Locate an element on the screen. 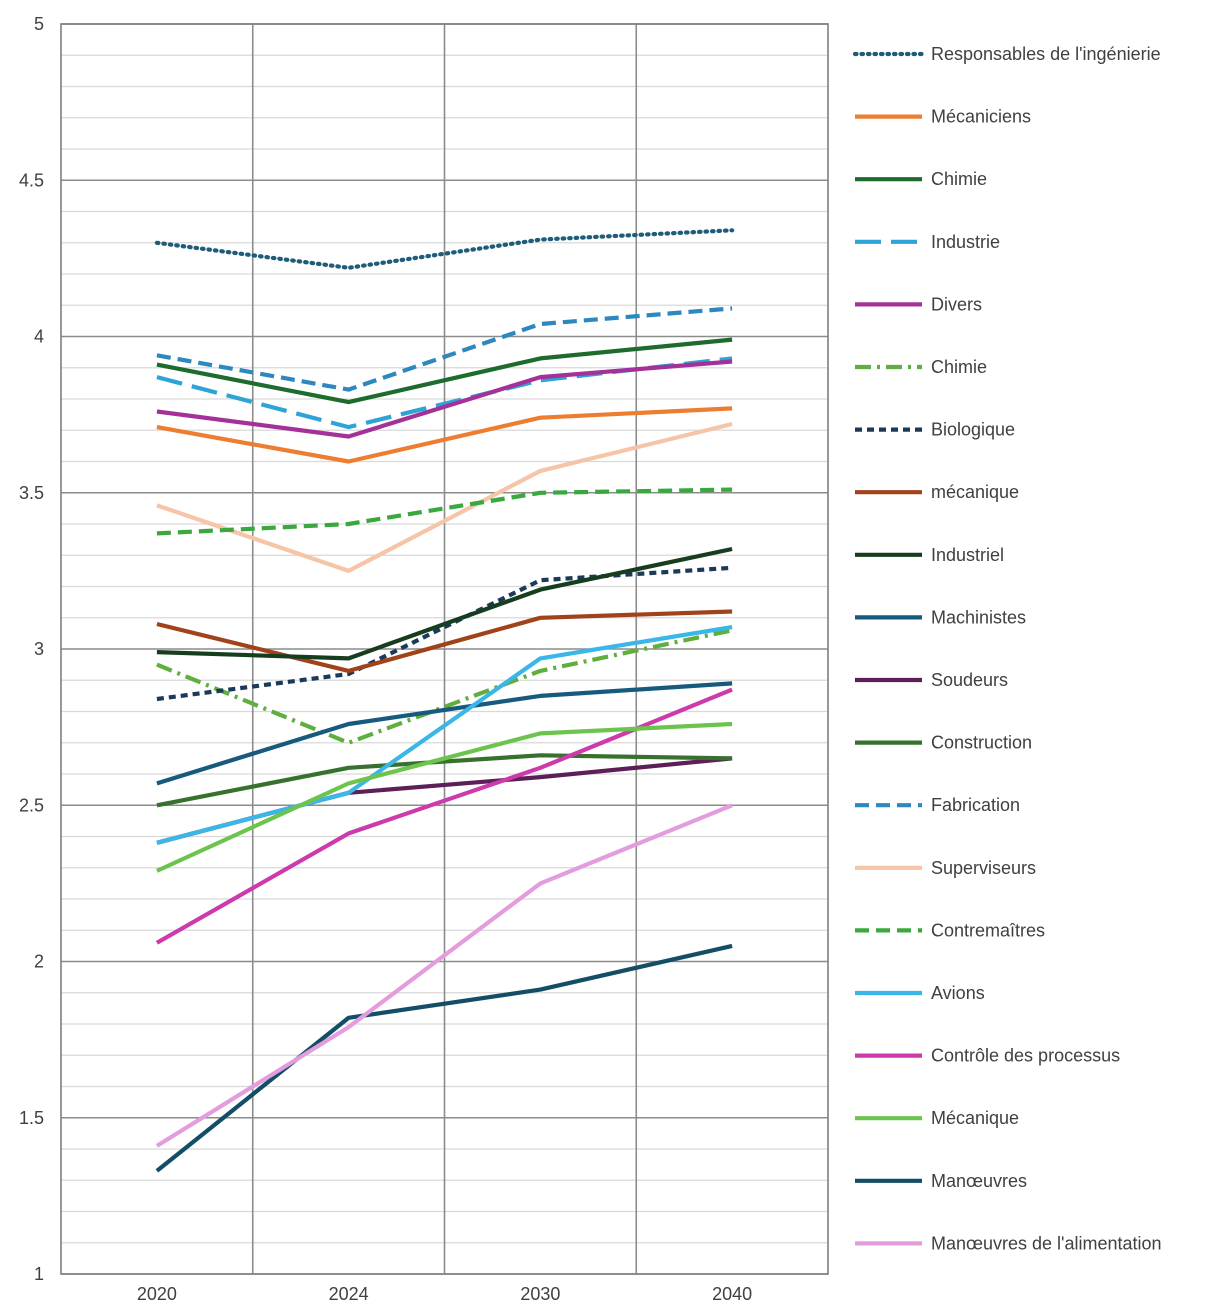  legend-label: Divers is located at coordinates (956, 304).